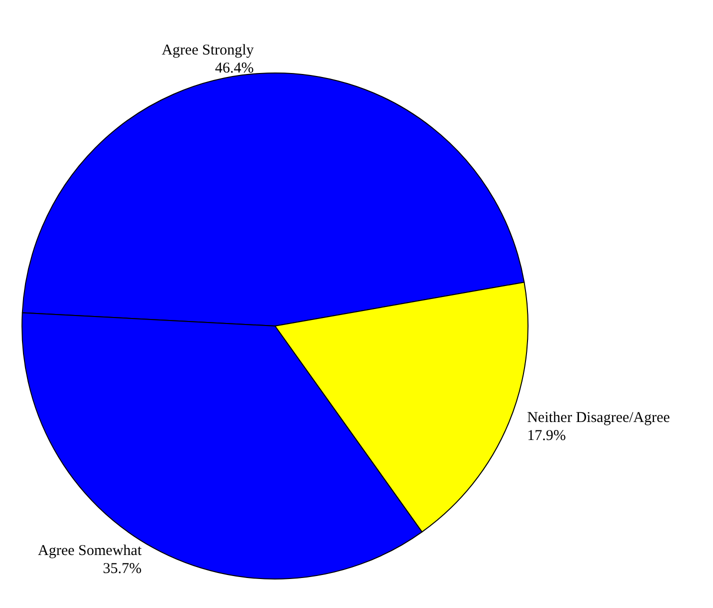 The height and width of the screenshot is (608, 713). What do you see at coordinates (90, 551) in the screenshot?
I see `slice-label: Agree Somewhat` at bounding box center [90, 551].